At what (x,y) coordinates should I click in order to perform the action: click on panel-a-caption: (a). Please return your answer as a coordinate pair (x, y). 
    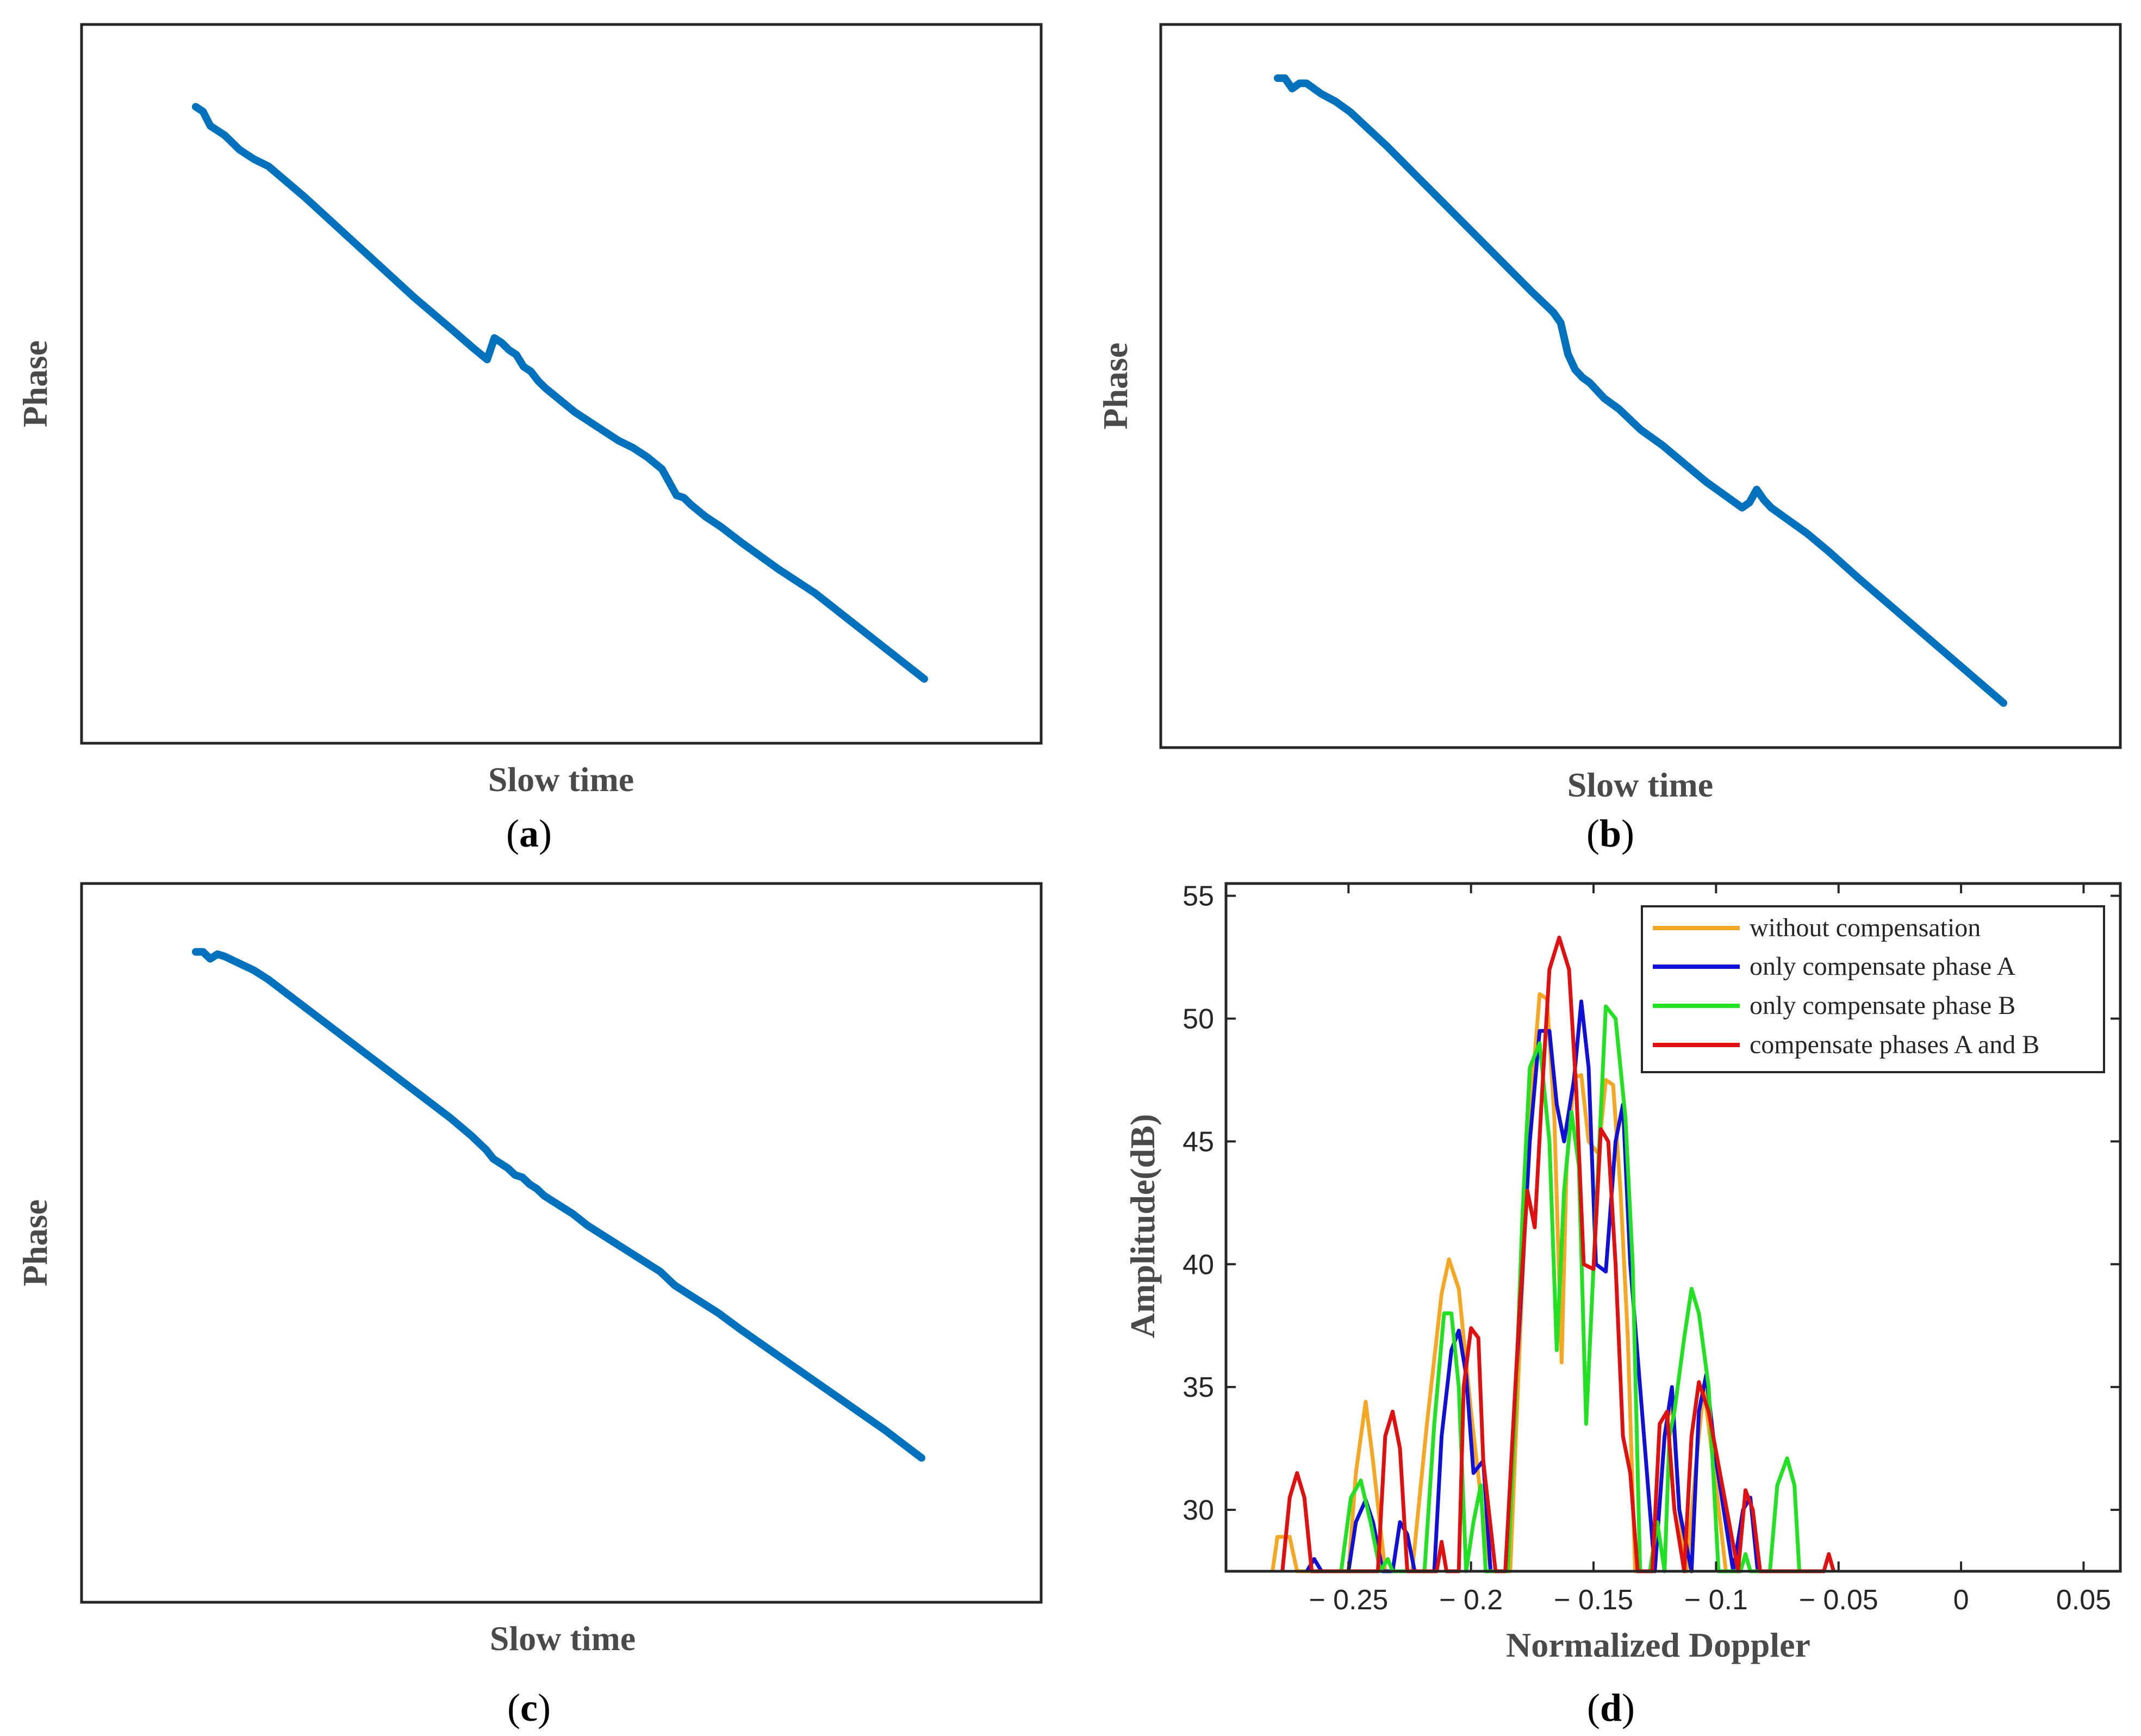
    Looking at the image, I should click on (529, 833).